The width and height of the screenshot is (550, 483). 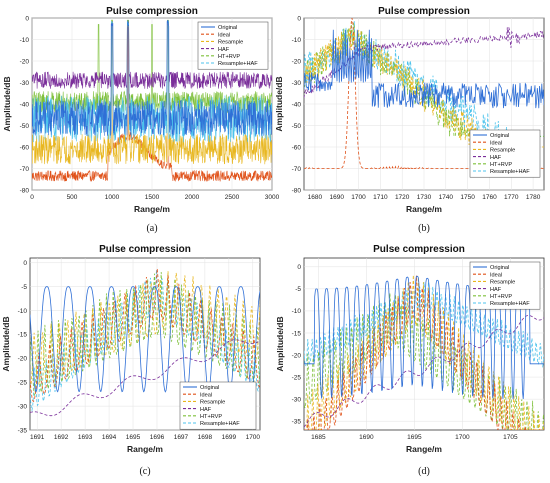 What do you see at coordinates (205, 437) in the screenshot?
I see `x-tick-label: 1698` at bounding box center [205, 437].